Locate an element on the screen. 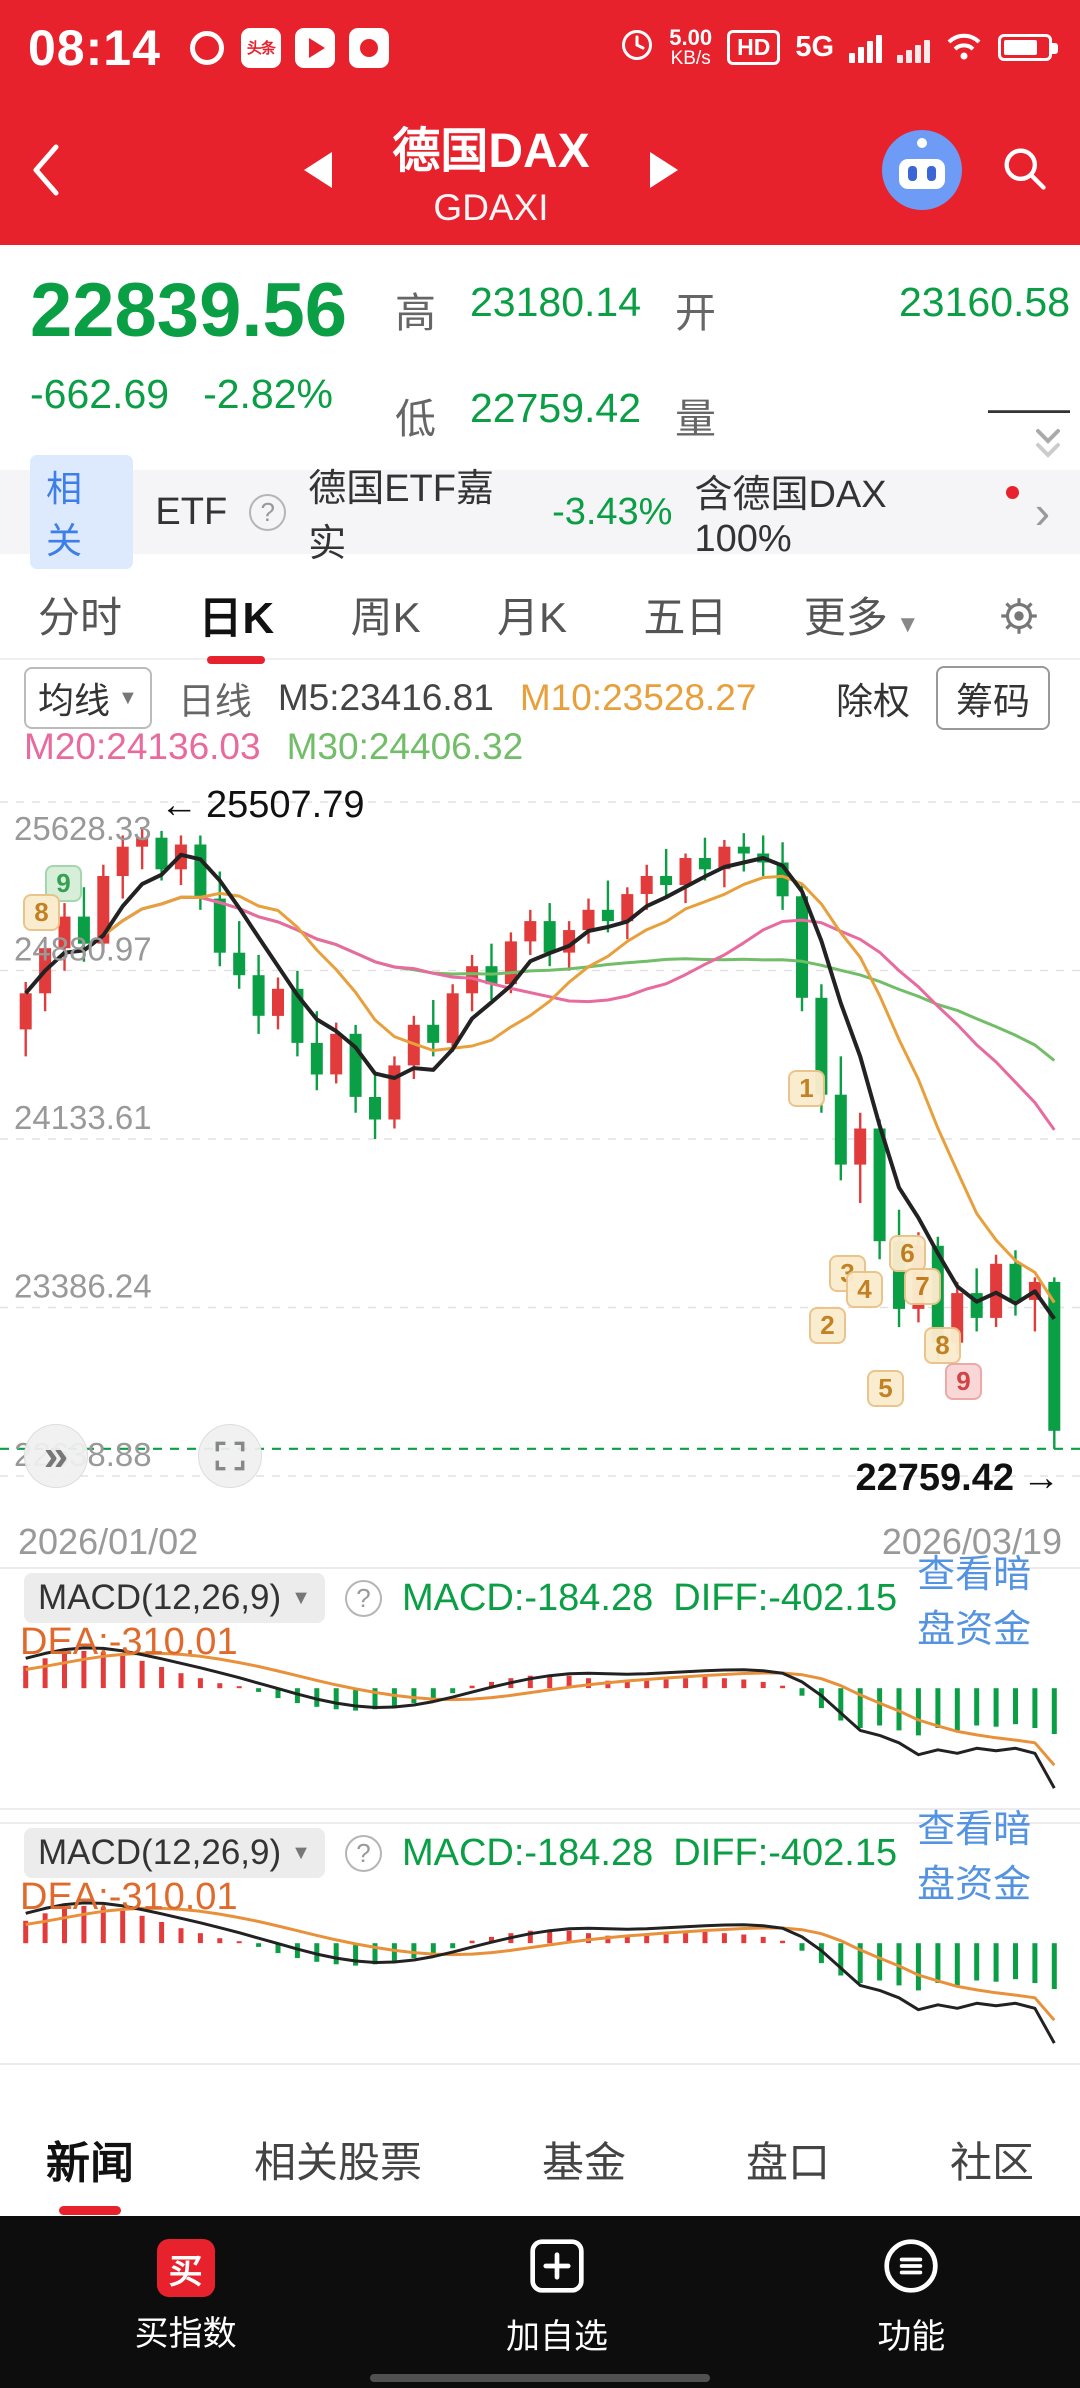  tab-more: 更多 ▼ is located at coordinates (862, 618).